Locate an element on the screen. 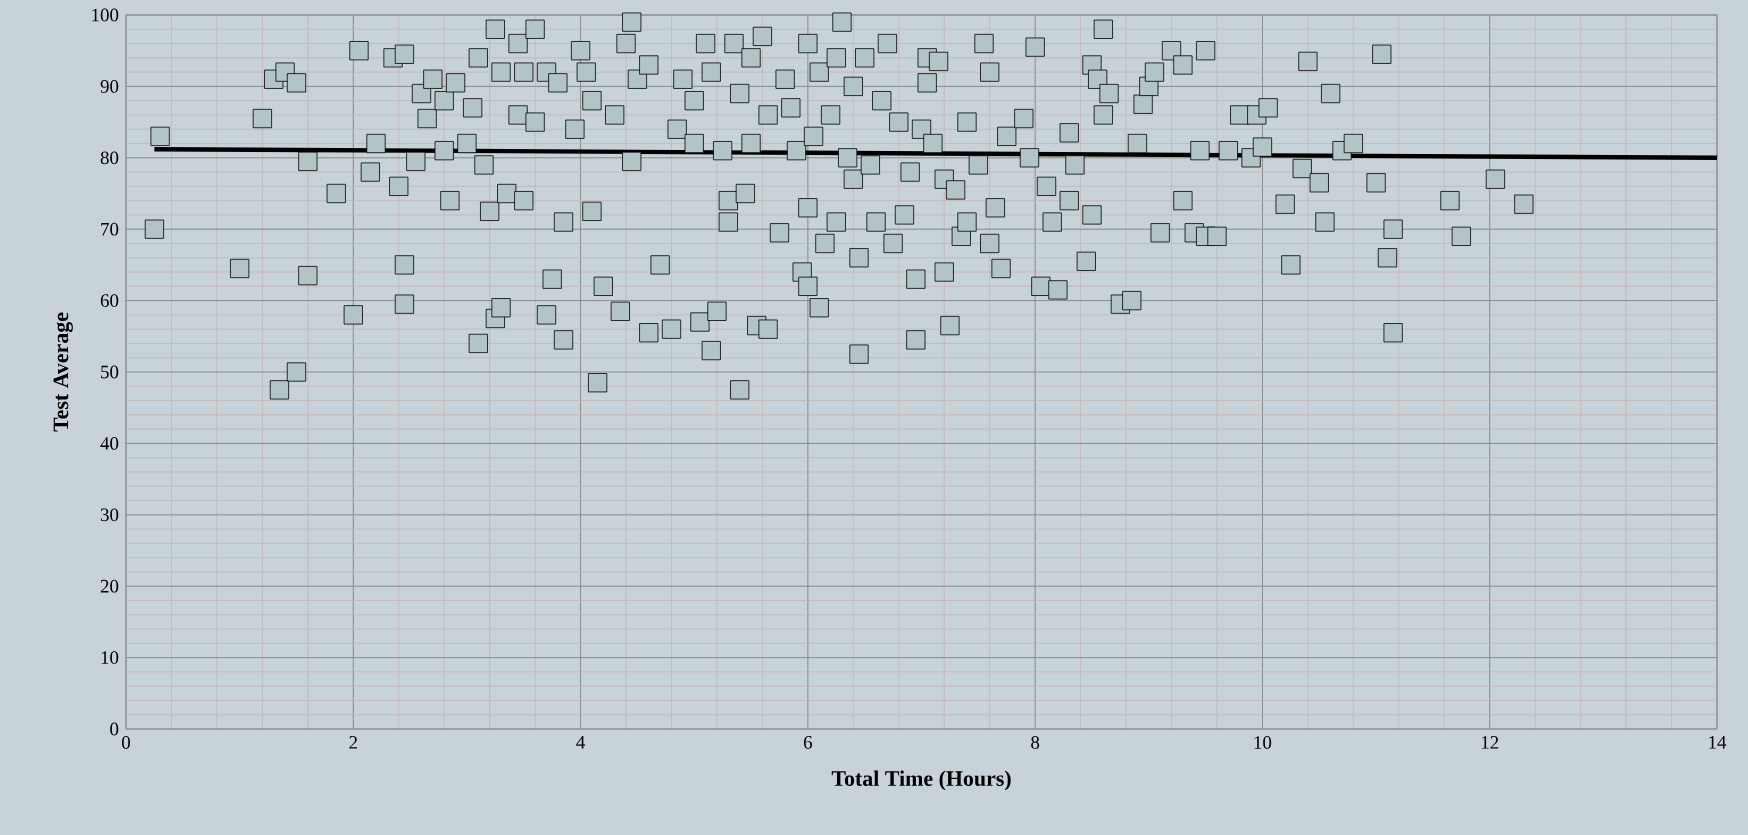 Image resolution: width=1748 pixels, height=835 pixels. x-tick-label: 10 is located at coordinates (1263, 742).